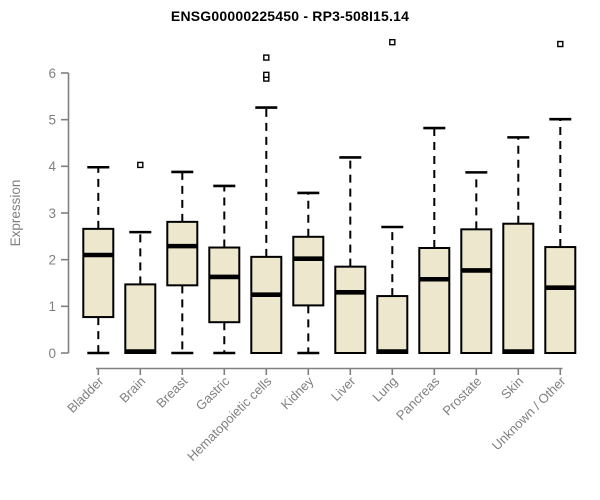 The image size is (600, 500). Describe the element at coordinates (52, 213) in the screenshot. I see `y-tick-label: 3` at that location.